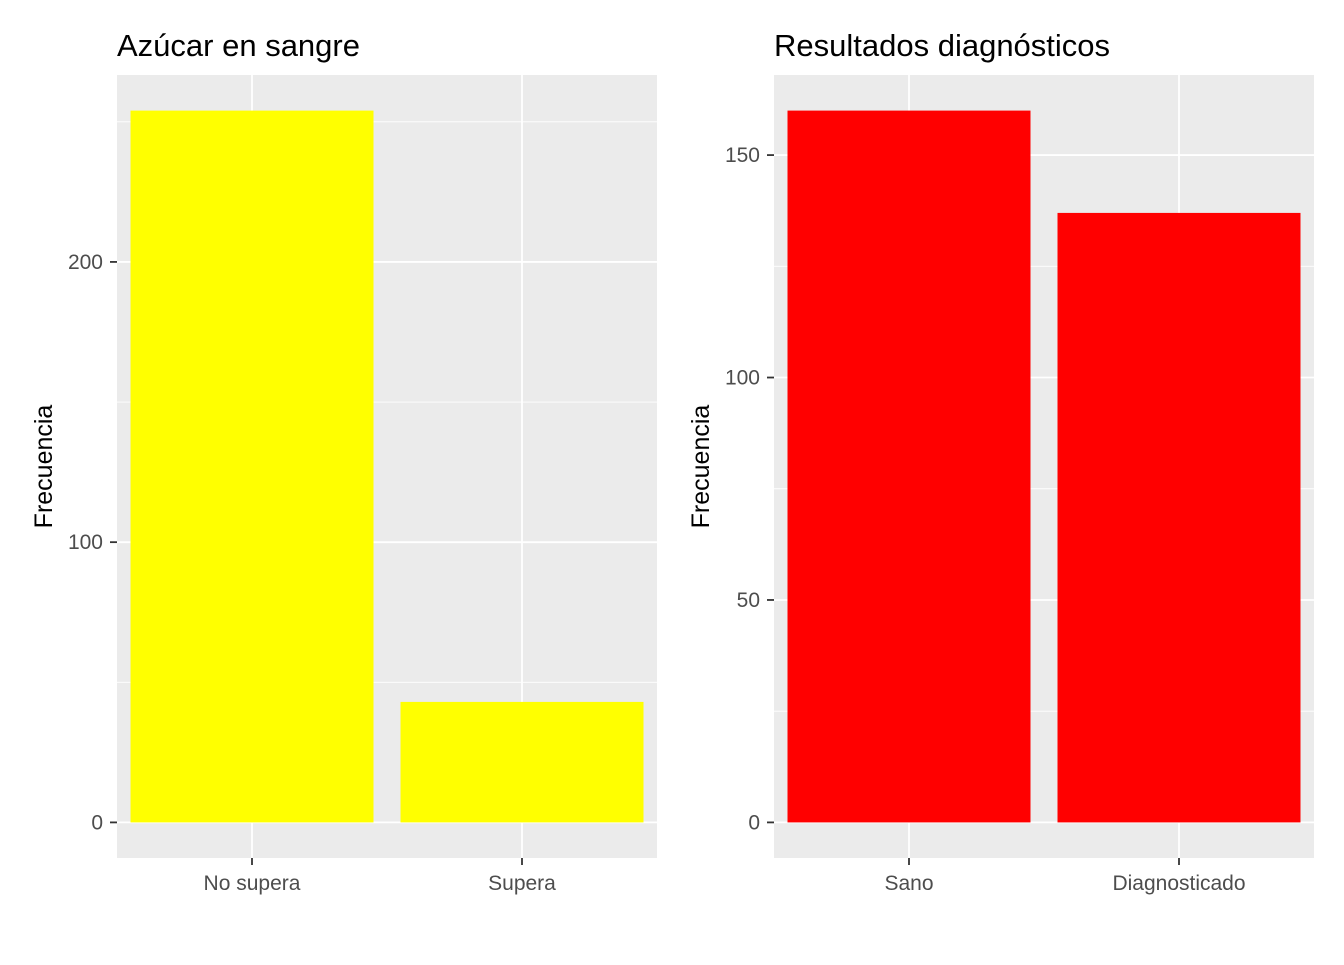  What do you see at coordinates (522, 762) in the screenshot?
I see `bar-supera` at bounding box center [522, 762].